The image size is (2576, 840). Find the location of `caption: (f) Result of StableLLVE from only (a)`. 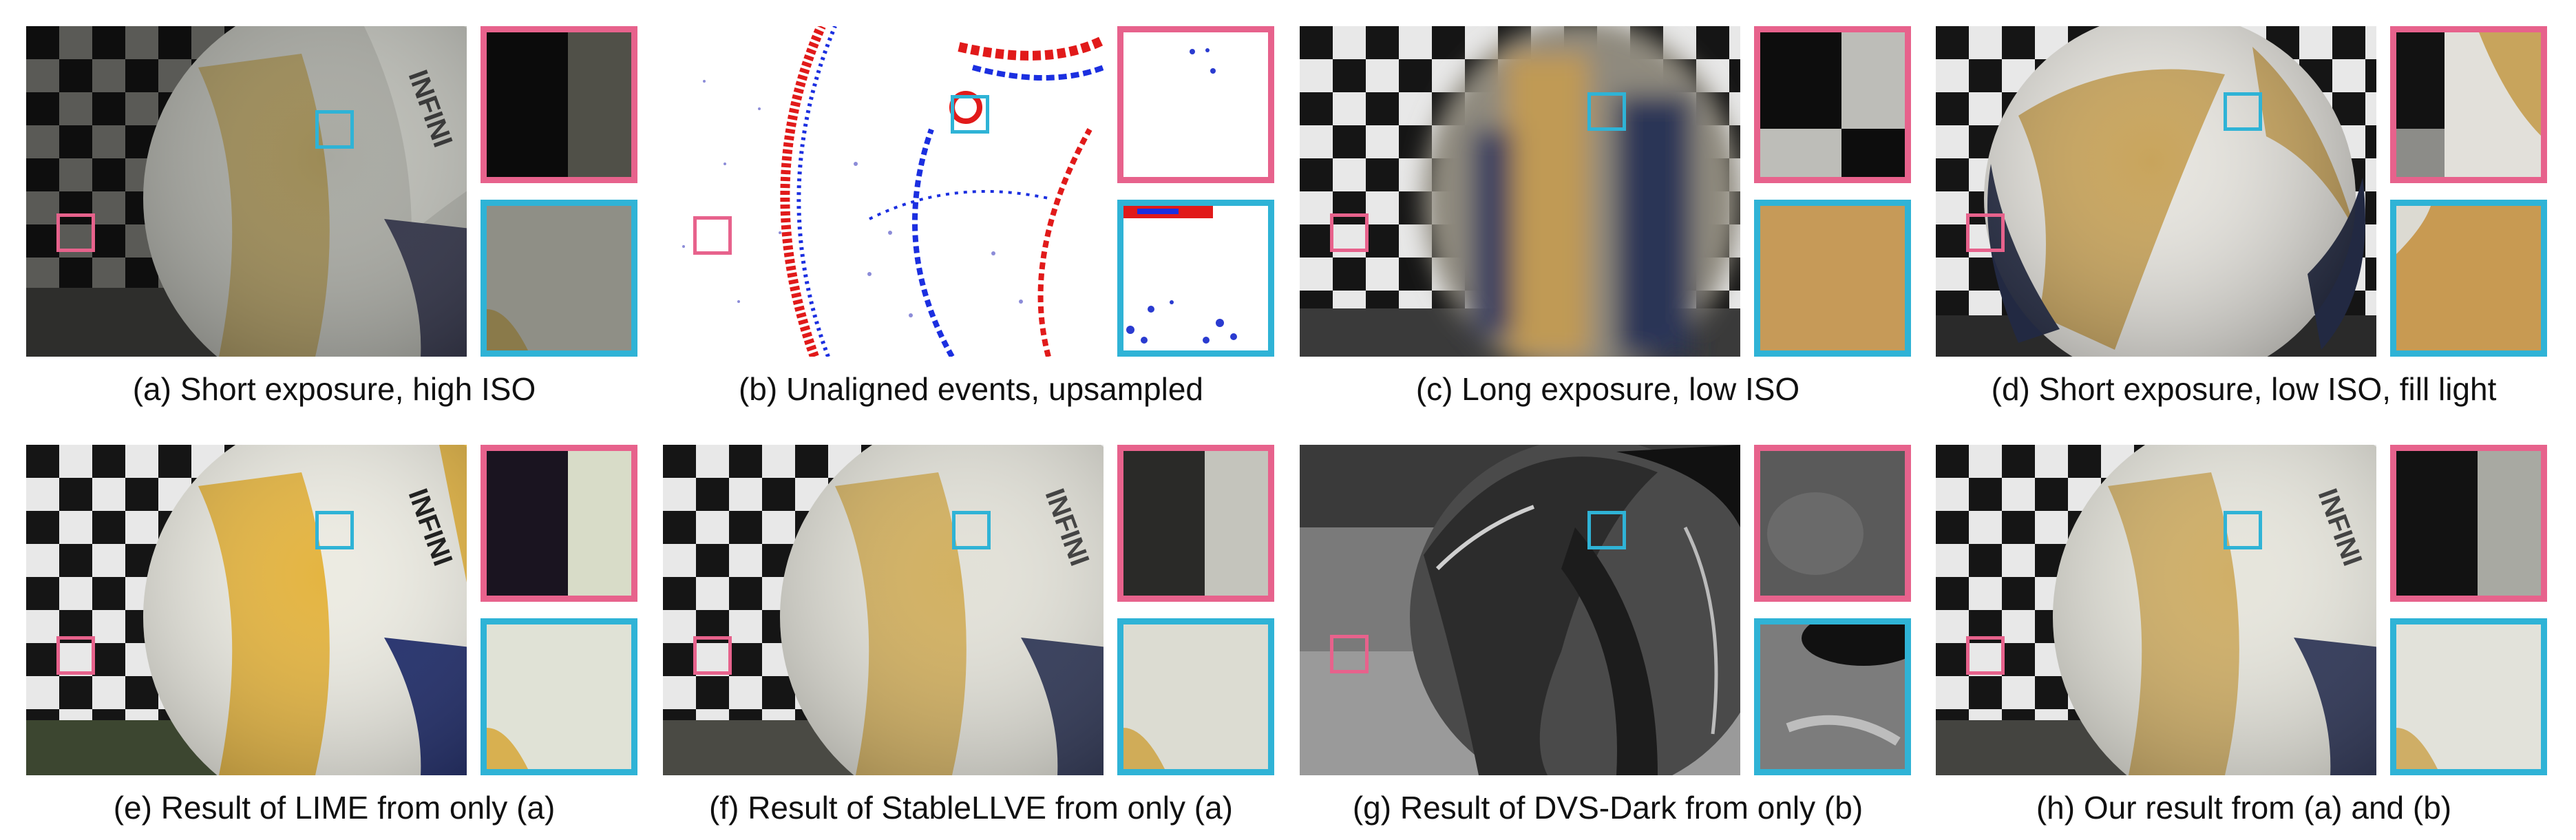

caption: (f) Result of StableLLVE from only (a) is located at coordinates (971, 808).